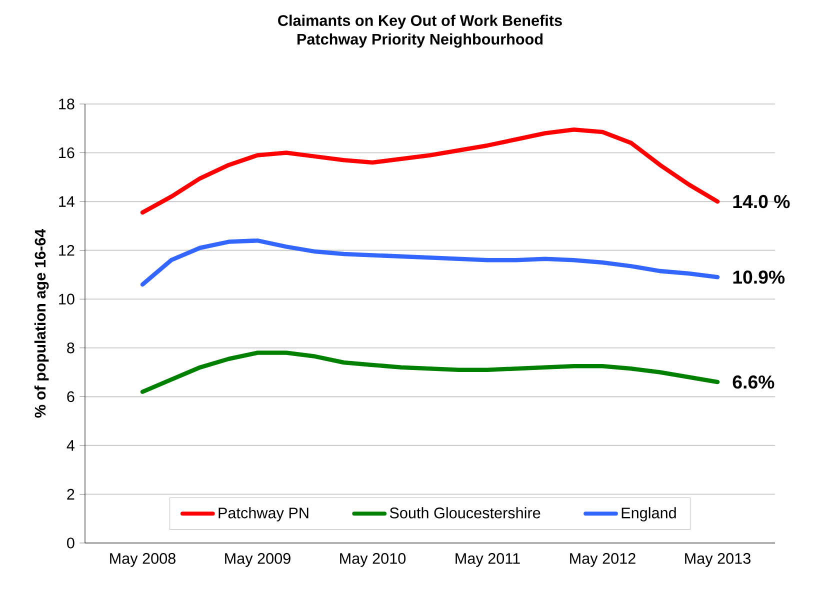 The height and width of the screenshot is (597, 815). I want to click on x-tick-label: May 2013, so click(717, 560).